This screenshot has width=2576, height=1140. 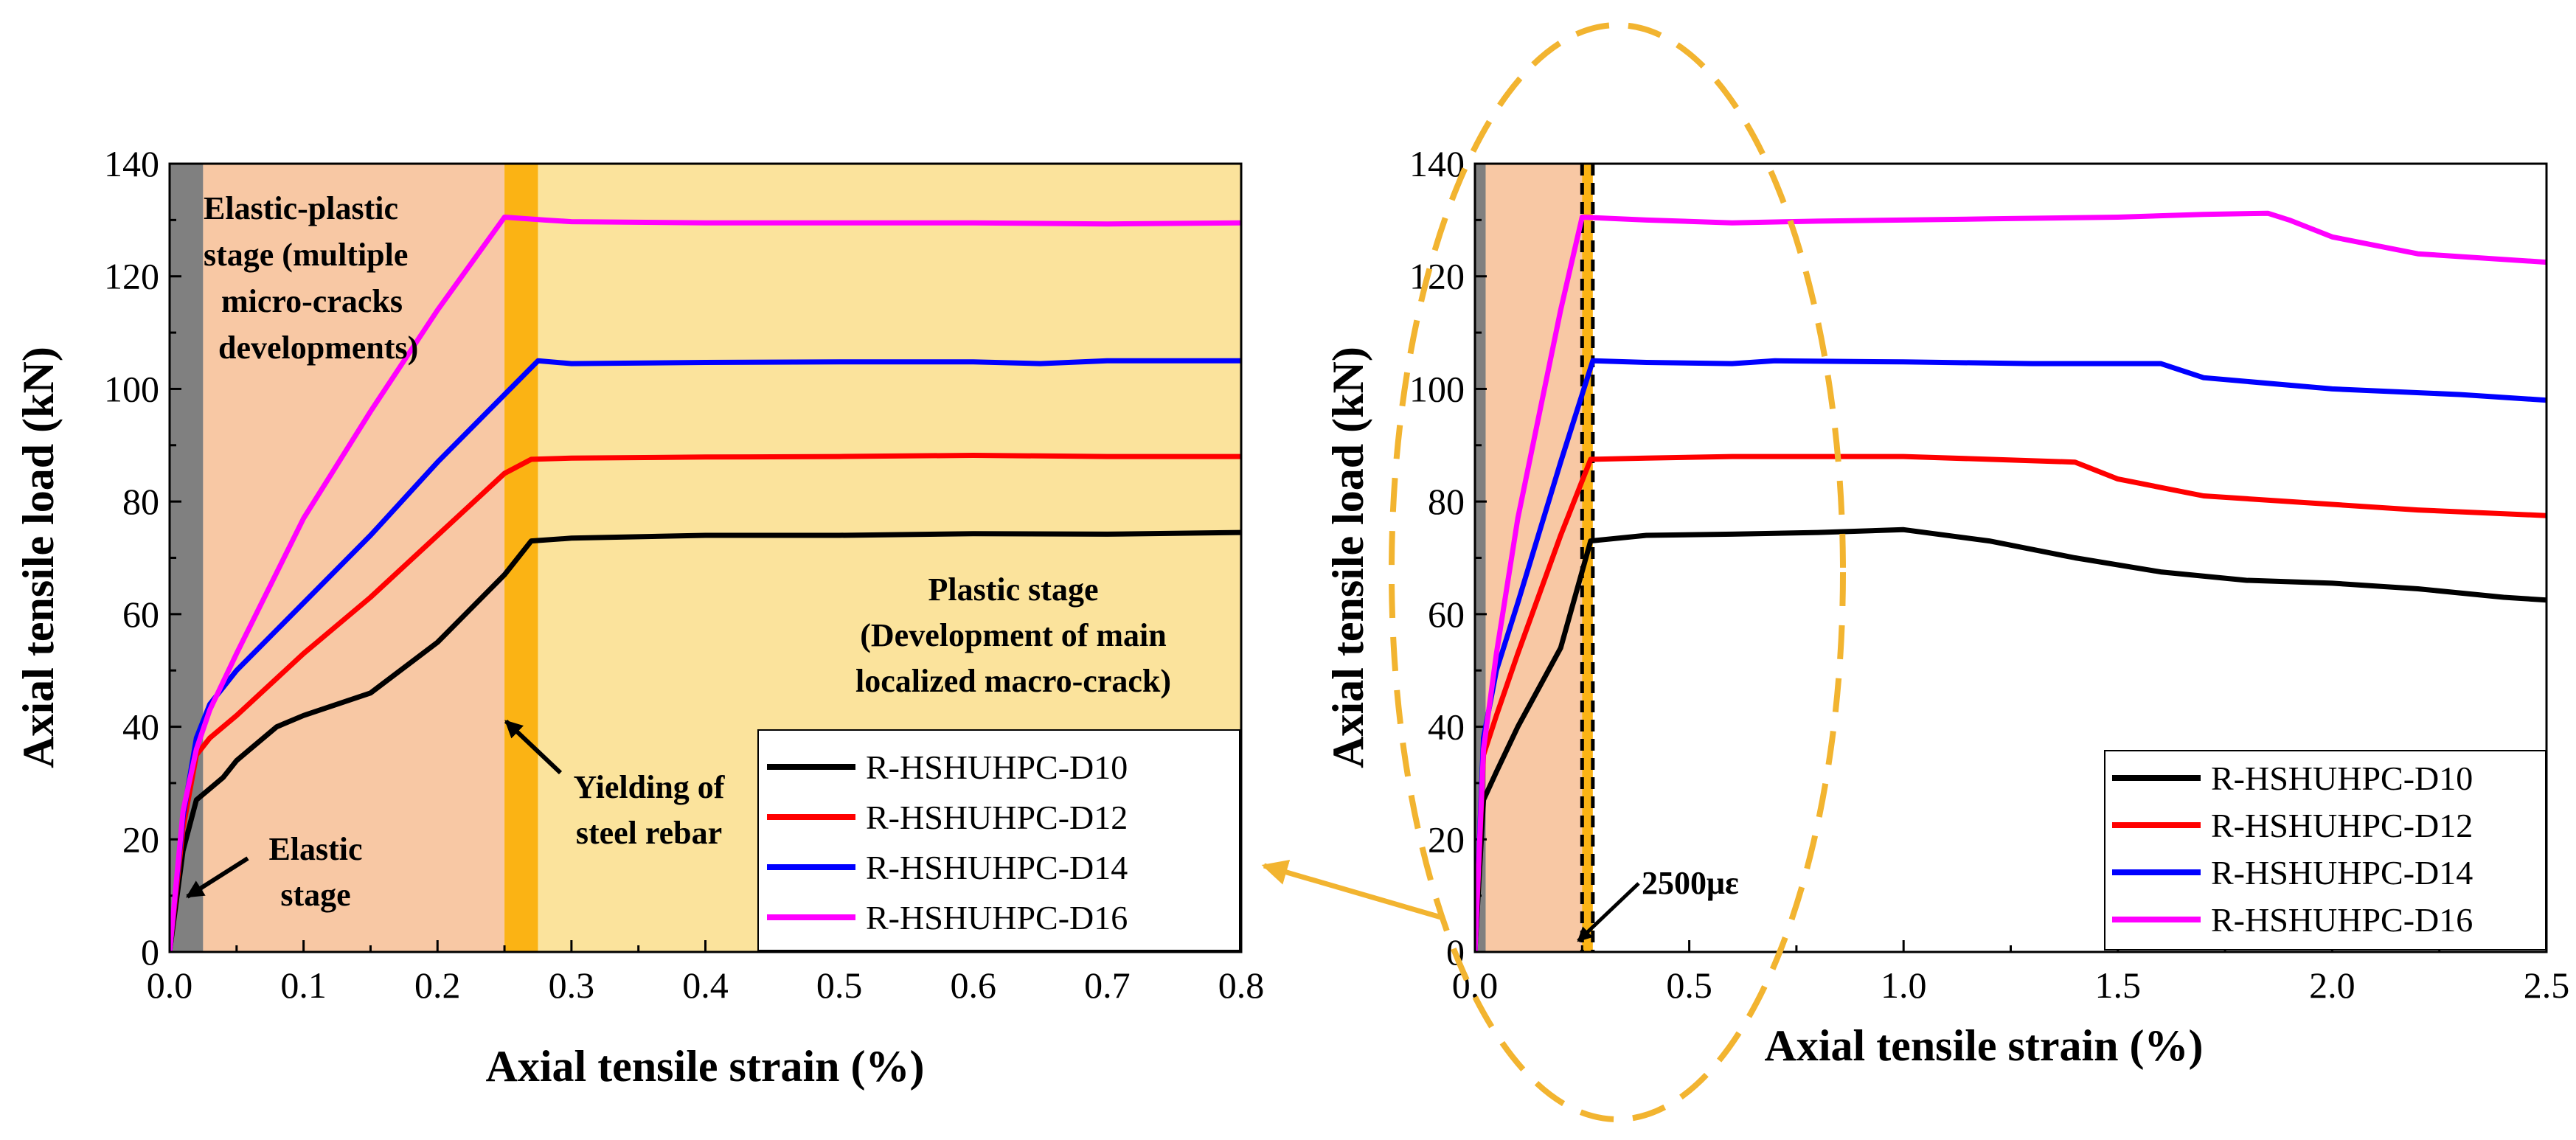 I want to click on annotation-line: (Development of main, so click(x=1013, y=635).